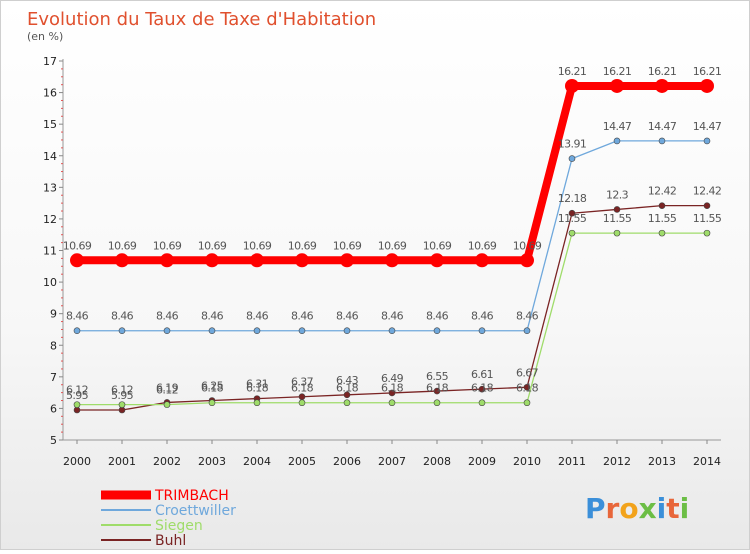 The height and width of the screenshot is (554, 750). Describe the element at coordinates (50, 61) in the screenshot. I see `y-tick-label: 17` at that location.